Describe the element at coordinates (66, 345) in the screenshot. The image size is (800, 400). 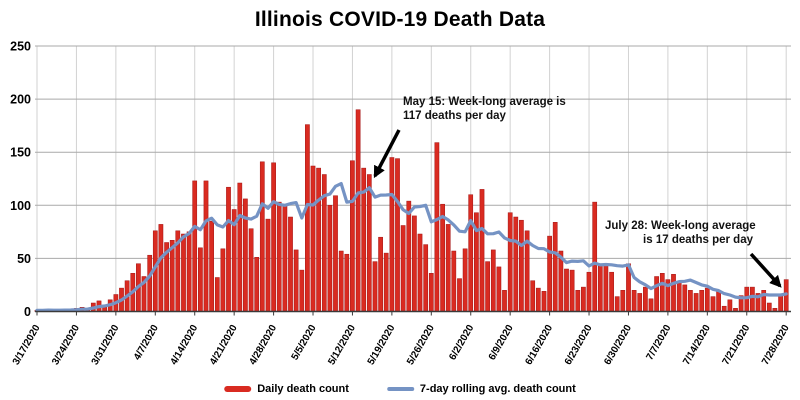
I see `x-tick-label: 3/24/2020` at that location.